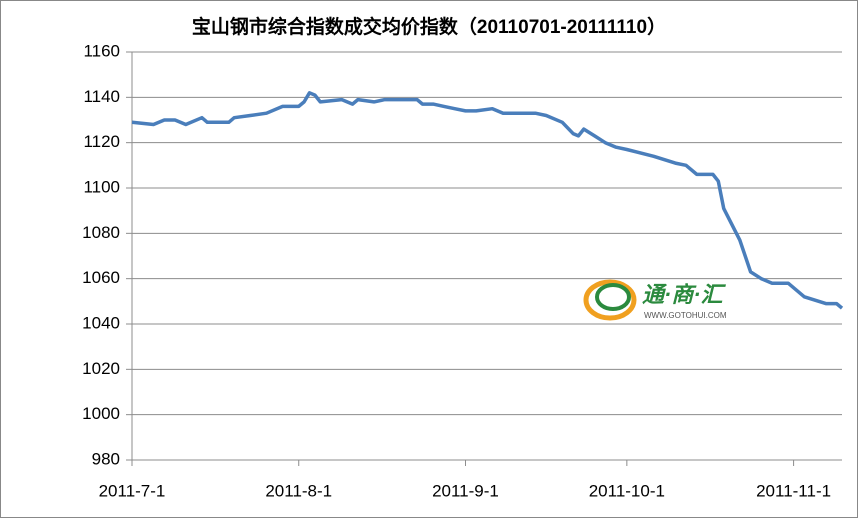  I want to click on x-tick-label: 2011-7-1, so click(132, 490).